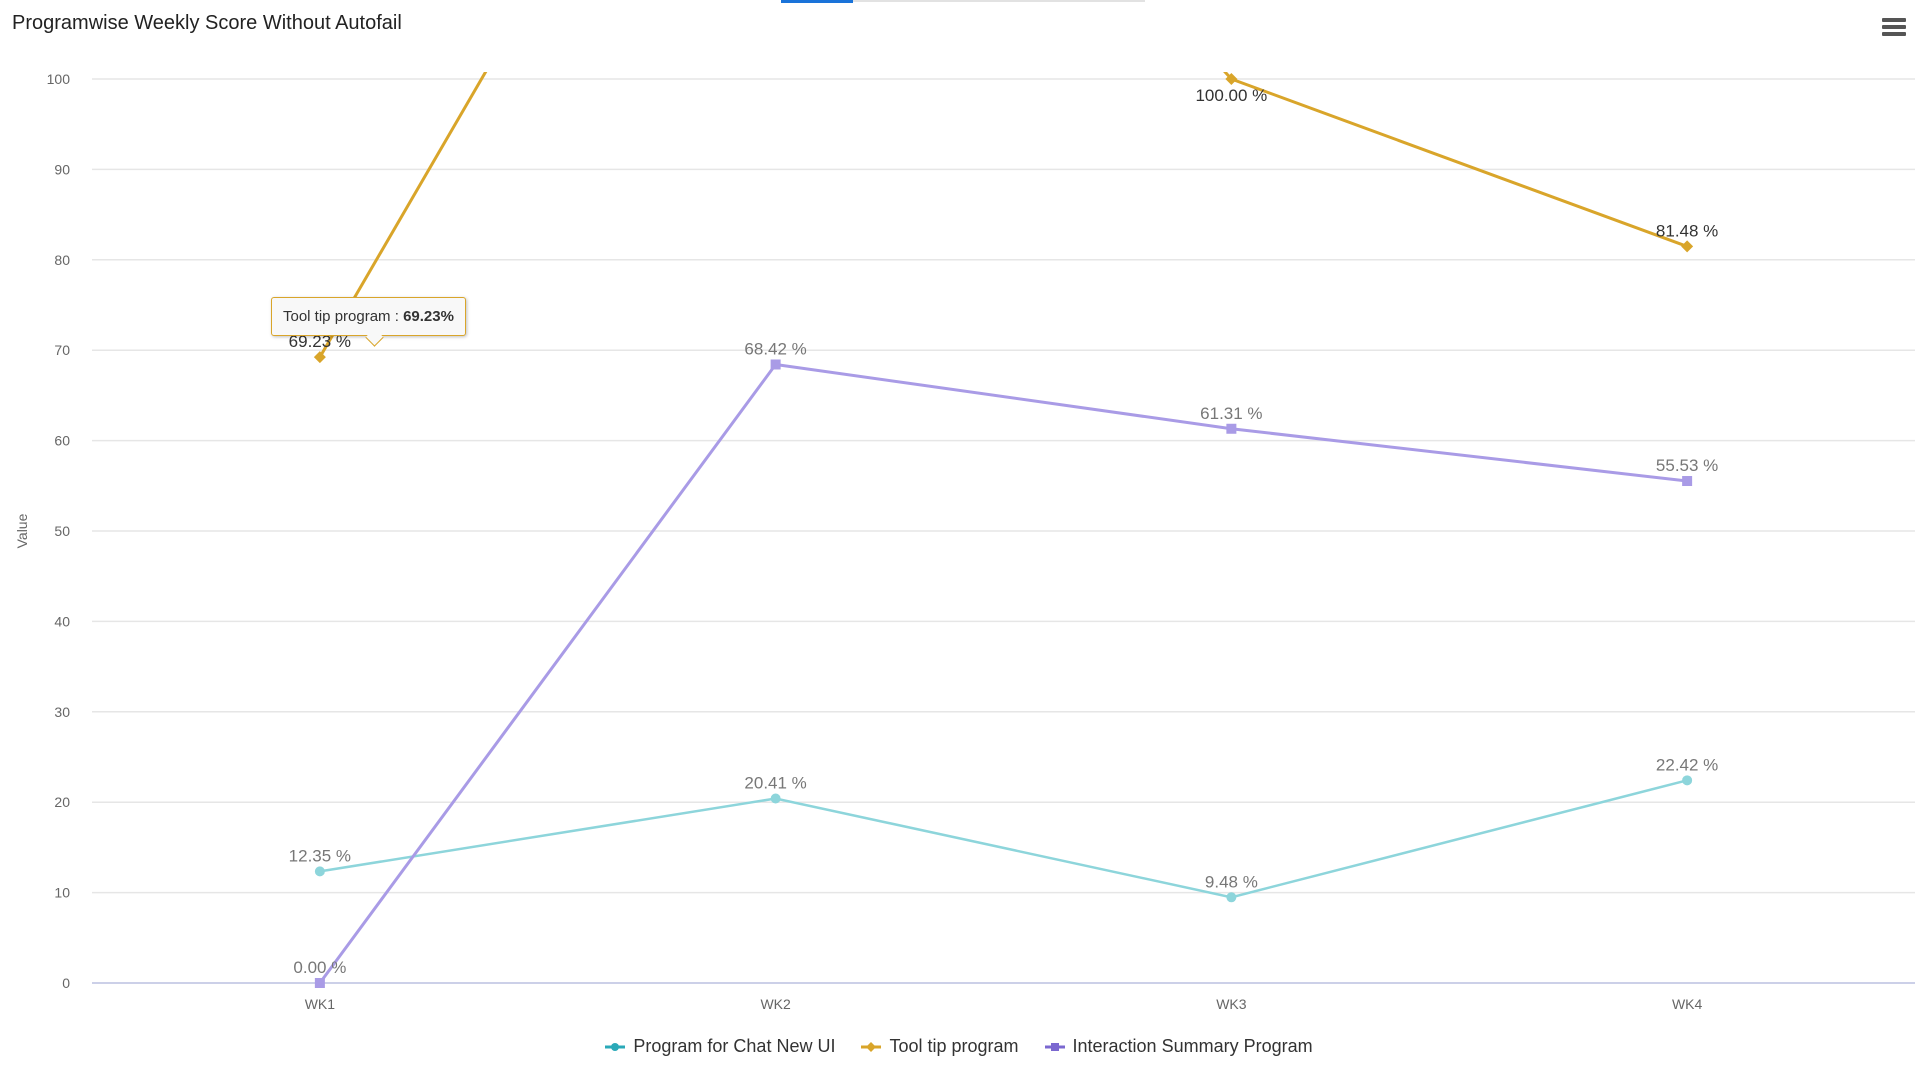  What do you see at coordinates (775, 782) in the screenshot?
I see `data-label: 20.41 %` at bounding box center [775, 782].